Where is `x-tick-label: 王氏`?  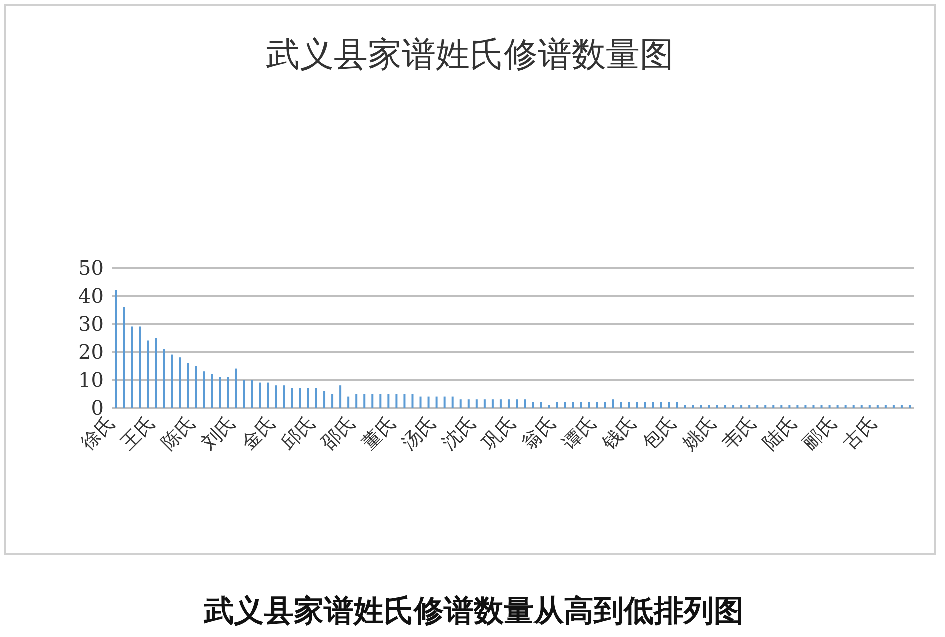
x-tick-label: 王氏 is located at coordinates (138, 433).